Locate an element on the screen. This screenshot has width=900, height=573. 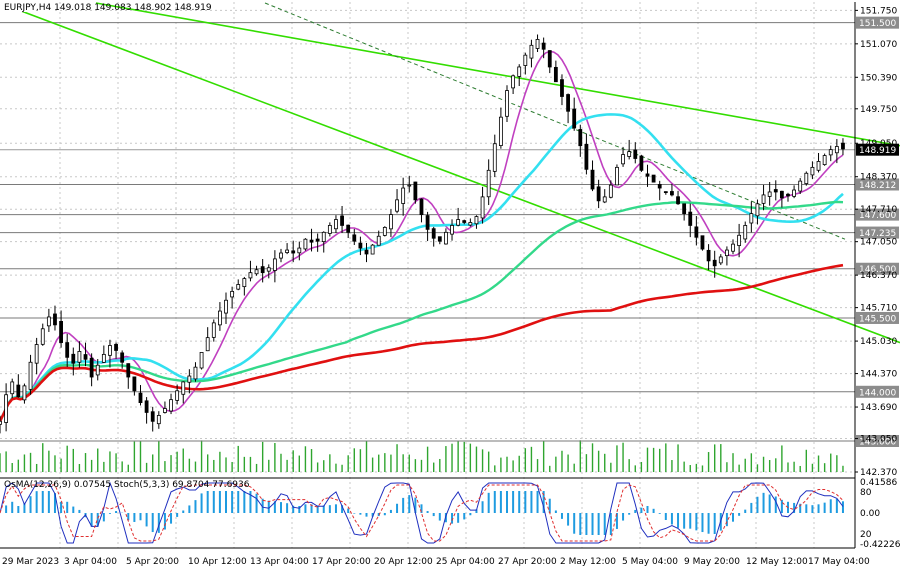
time-tick-label: 25 Apr 04:00 is located at coordinates (465, 562).